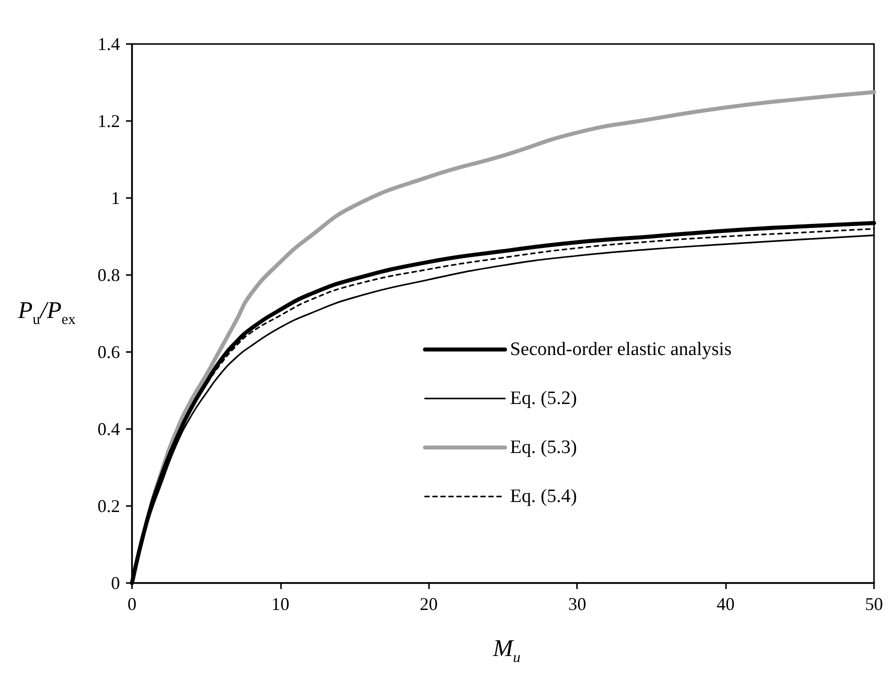 Image resolution: width=894 pixels, height=698 pixels. I want to click on y-tick-label: 1.2, so click(109, 121).